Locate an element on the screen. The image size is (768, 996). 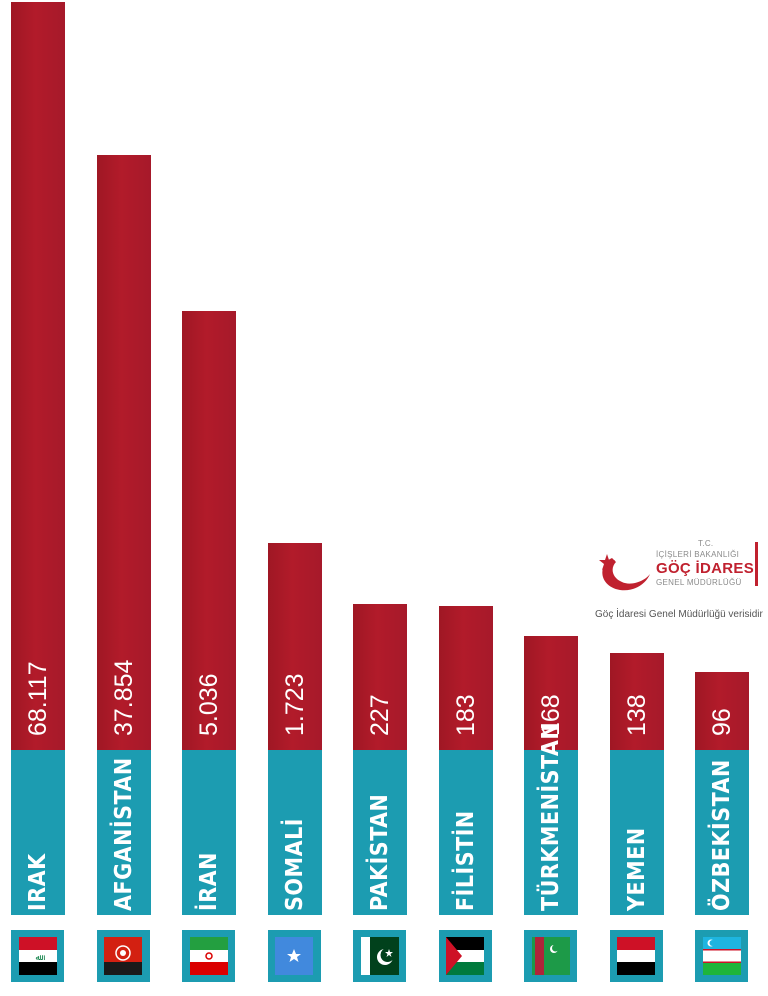
bar-value-label: 96 is located at coordinates (722, 722).